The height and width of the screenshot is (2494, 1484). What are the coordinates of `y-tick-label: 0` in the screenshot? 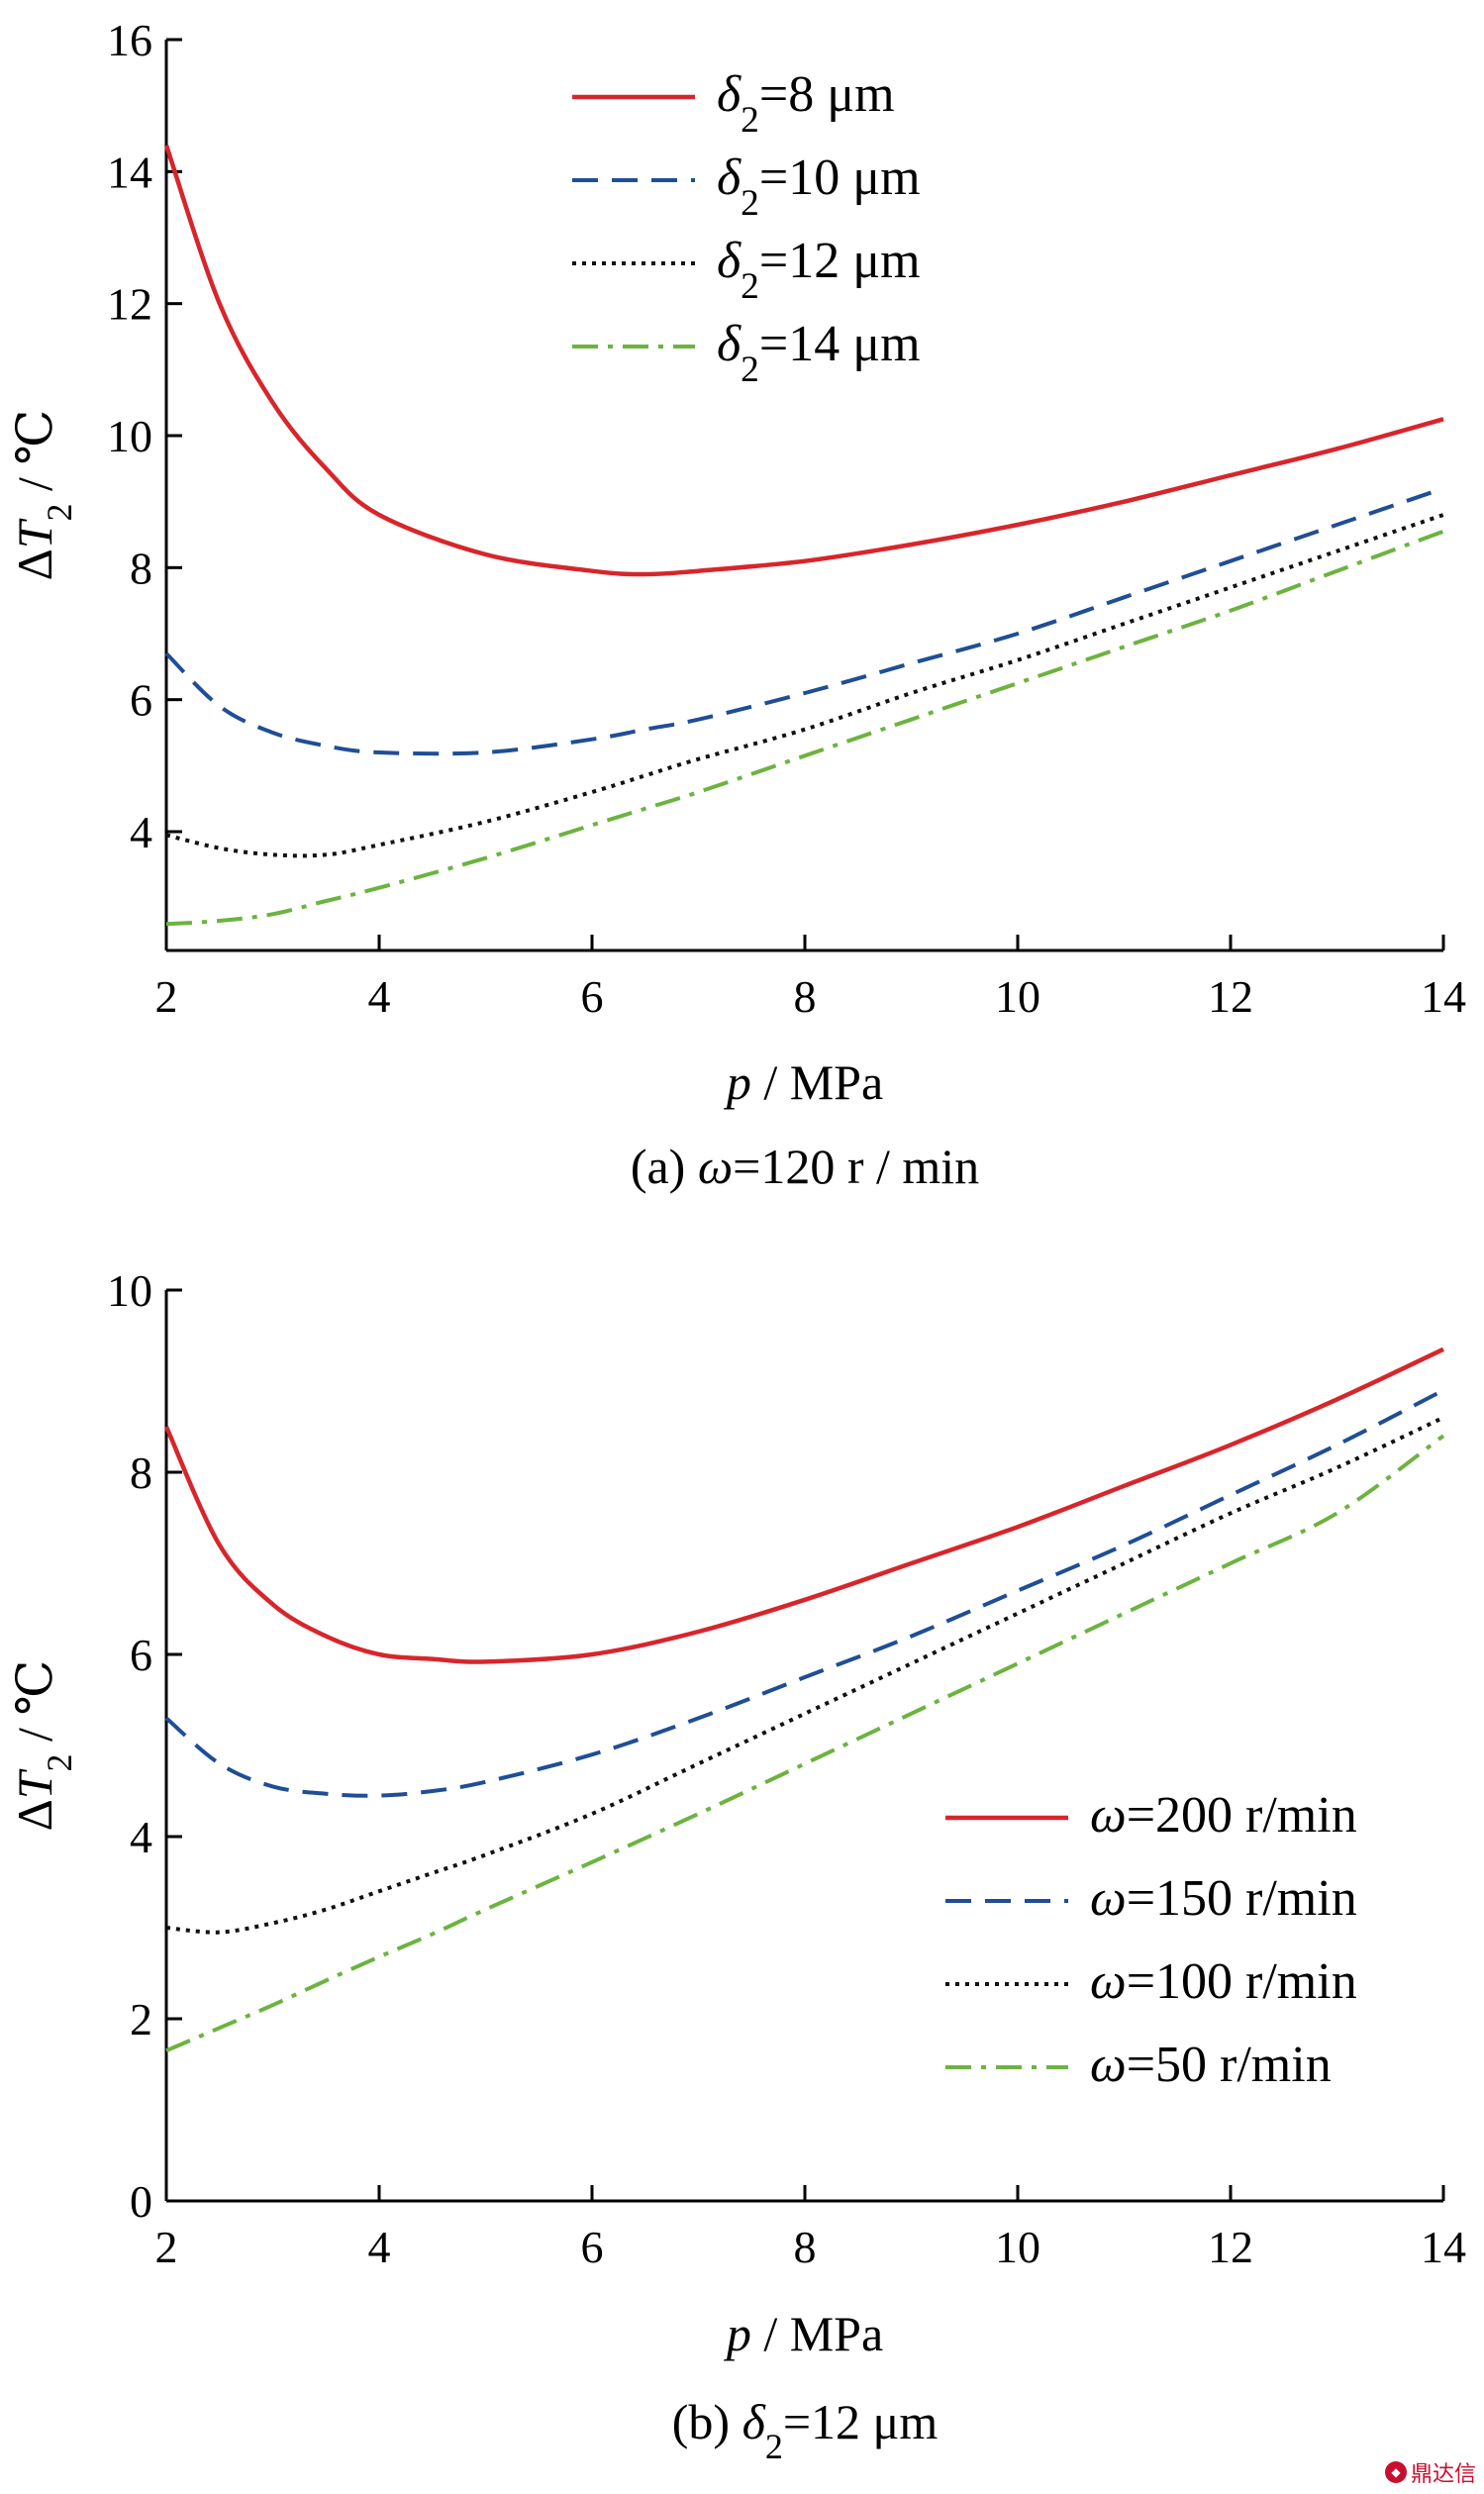 It's located at (141, 2201).